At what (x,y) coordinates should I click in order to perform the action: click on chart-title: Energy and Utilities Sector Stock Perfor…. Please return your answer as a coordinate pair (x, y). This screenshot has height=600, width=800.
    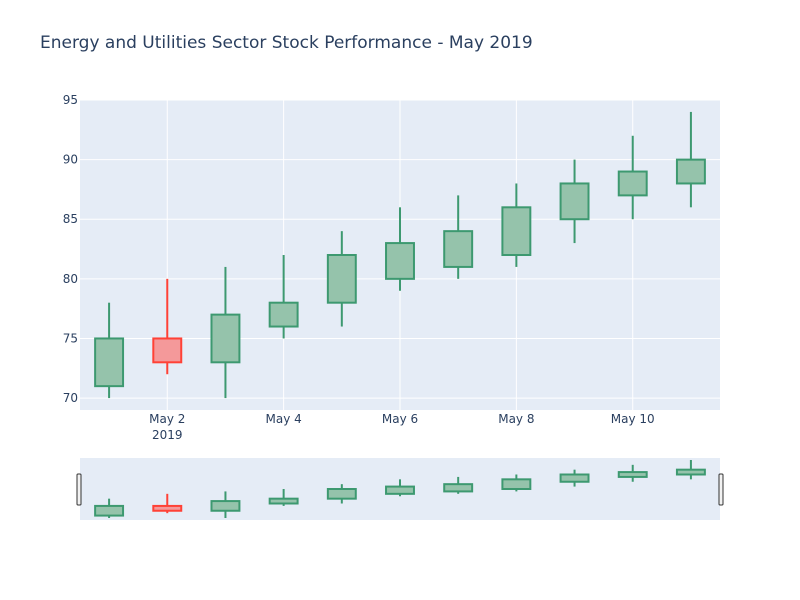
    Looking at the image, I should click on (286, 43).